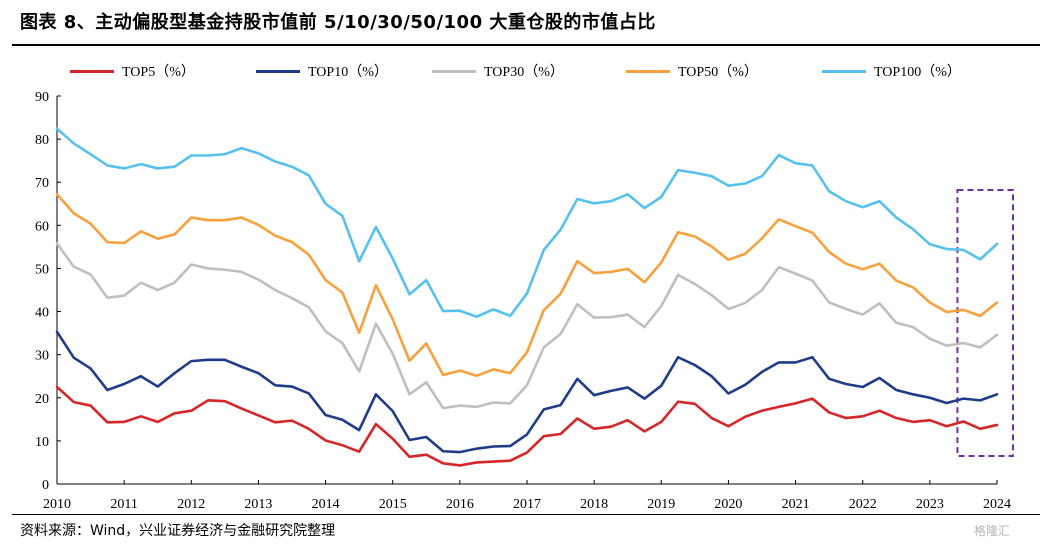  What do you see at coordinates (527, 504) in the screenshot?
I see `x-tick-label: 2017` at bounding box center [527, 504].